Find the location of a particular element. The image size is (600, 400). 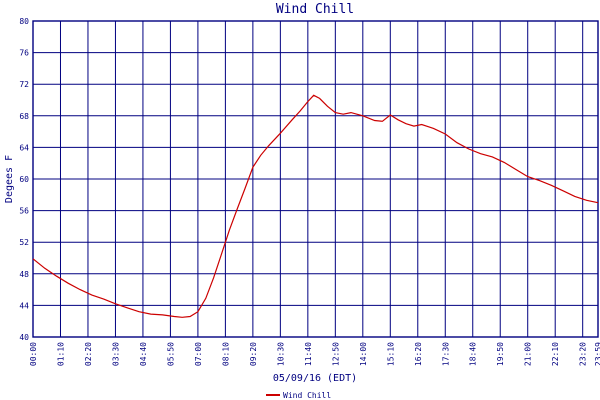

y-tick-label: 72 is located at coordinates (24, 84).